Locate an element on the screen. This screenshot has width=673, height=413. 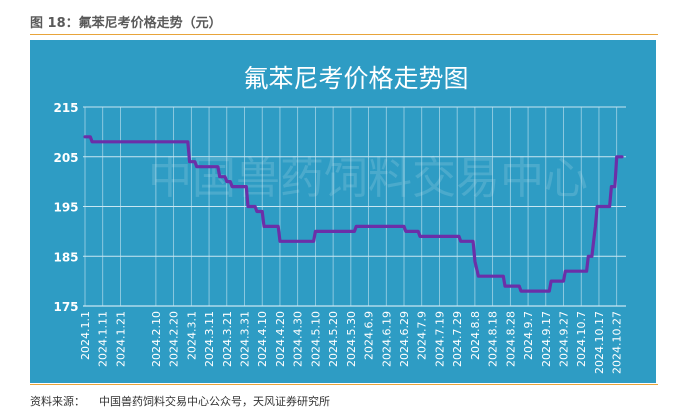
x-tick-label: 2024.2.10 is located at coordinates (156, 339).